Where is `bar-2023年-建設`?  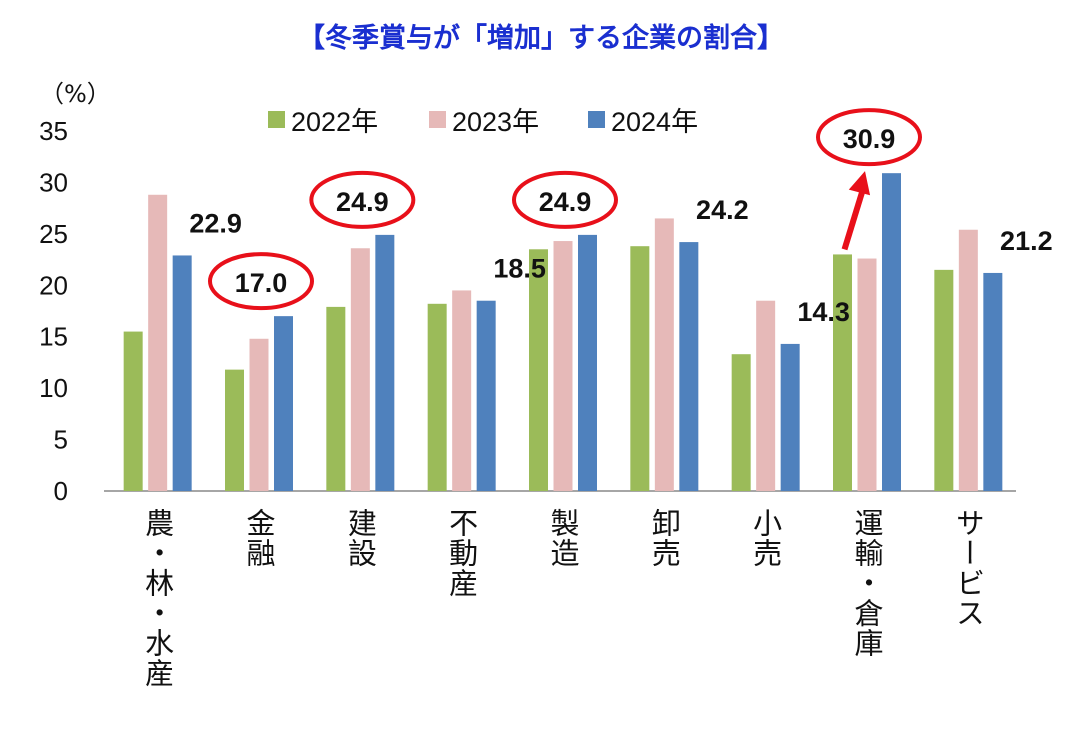
bar-2023年-建設 is located at coordinates (360, 369).